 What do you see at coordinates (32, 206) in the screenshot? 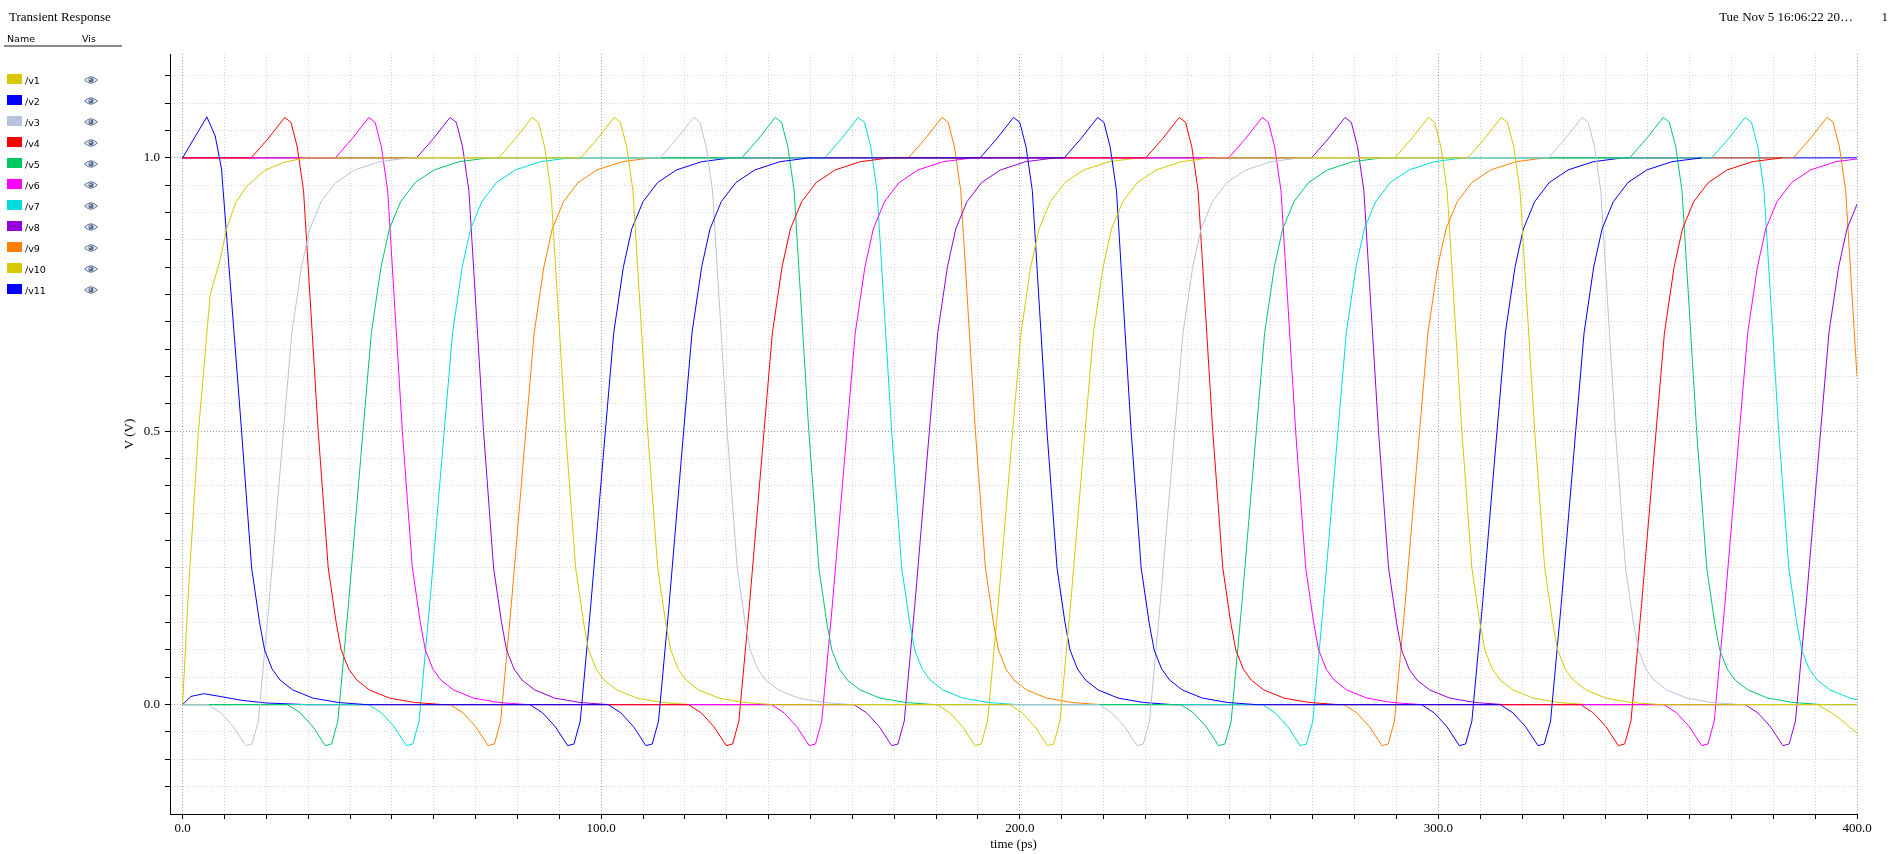
I see `legend-label: /v7` at bounding box center [32, 206].